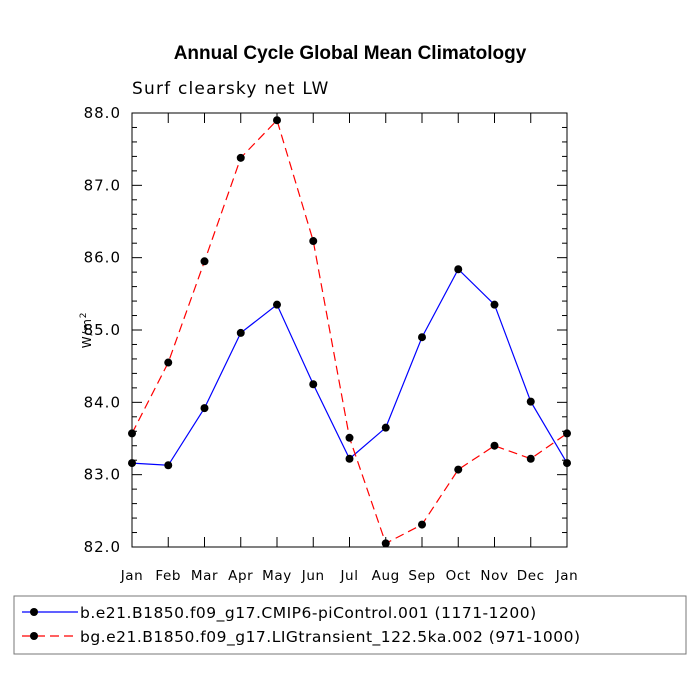 This screenshot has height=700, width=700. I want to click on y-axis-label-base: W/m, so click(87, 333).